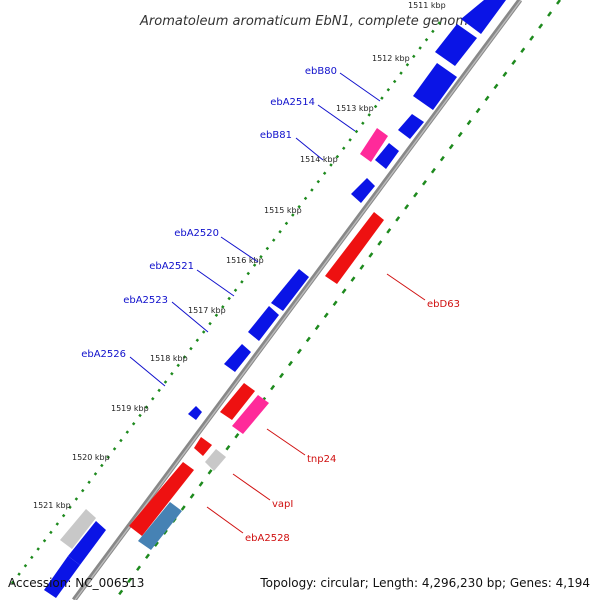 The width and height of the screenshot is (600, 600). What do you see at coordinates (251, 487) in the screenshot?
I see `connector-vapI` at bounding box center [251, 487].